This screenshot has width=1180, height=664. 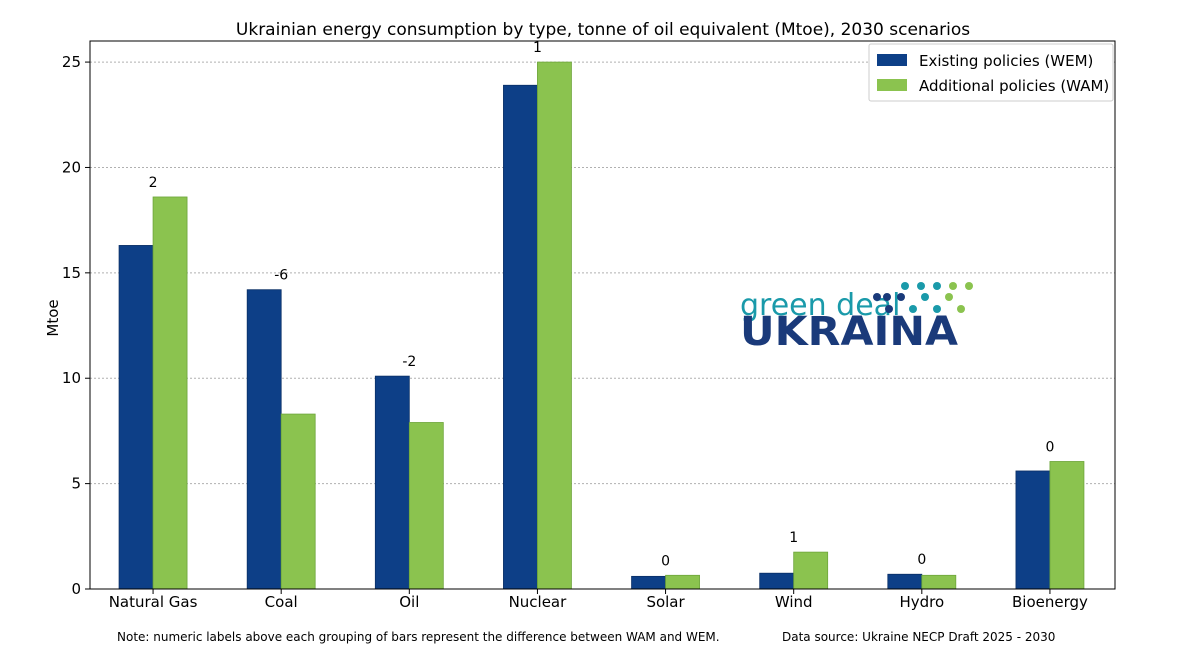 What do you see at coordinates (71, 378) in the screenshot?
I see `y-tick-label: 10` at bounding box center [71, 378].